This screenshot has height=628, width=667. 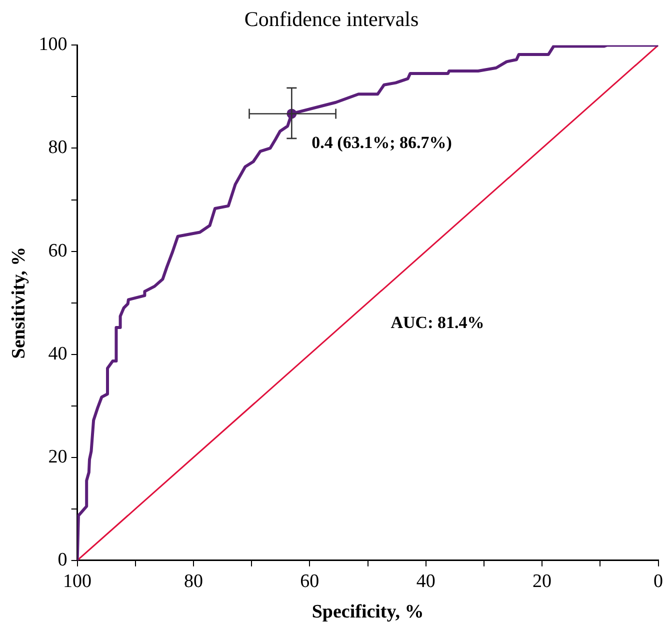 I want to click on y-tick-label: 0, so click(x=63, y=559).